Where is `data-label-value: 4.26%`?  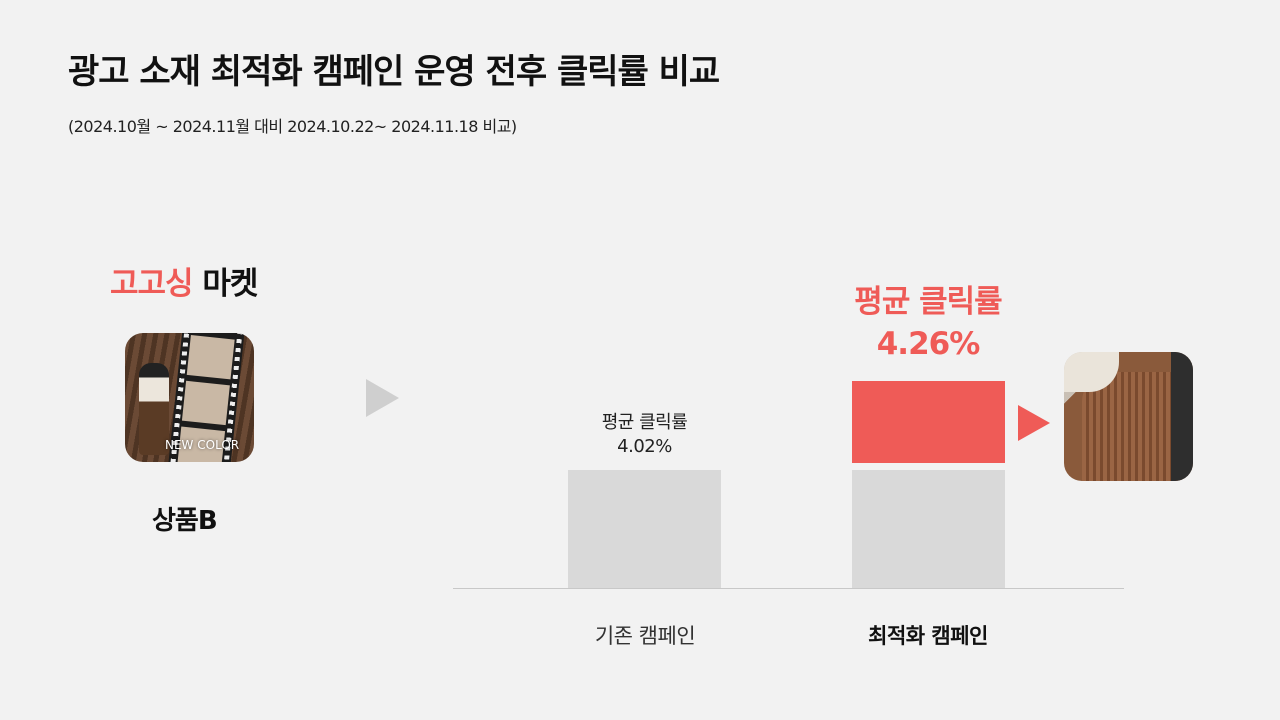
data-label-value: 4.26% is located at coordinates (928, 344).